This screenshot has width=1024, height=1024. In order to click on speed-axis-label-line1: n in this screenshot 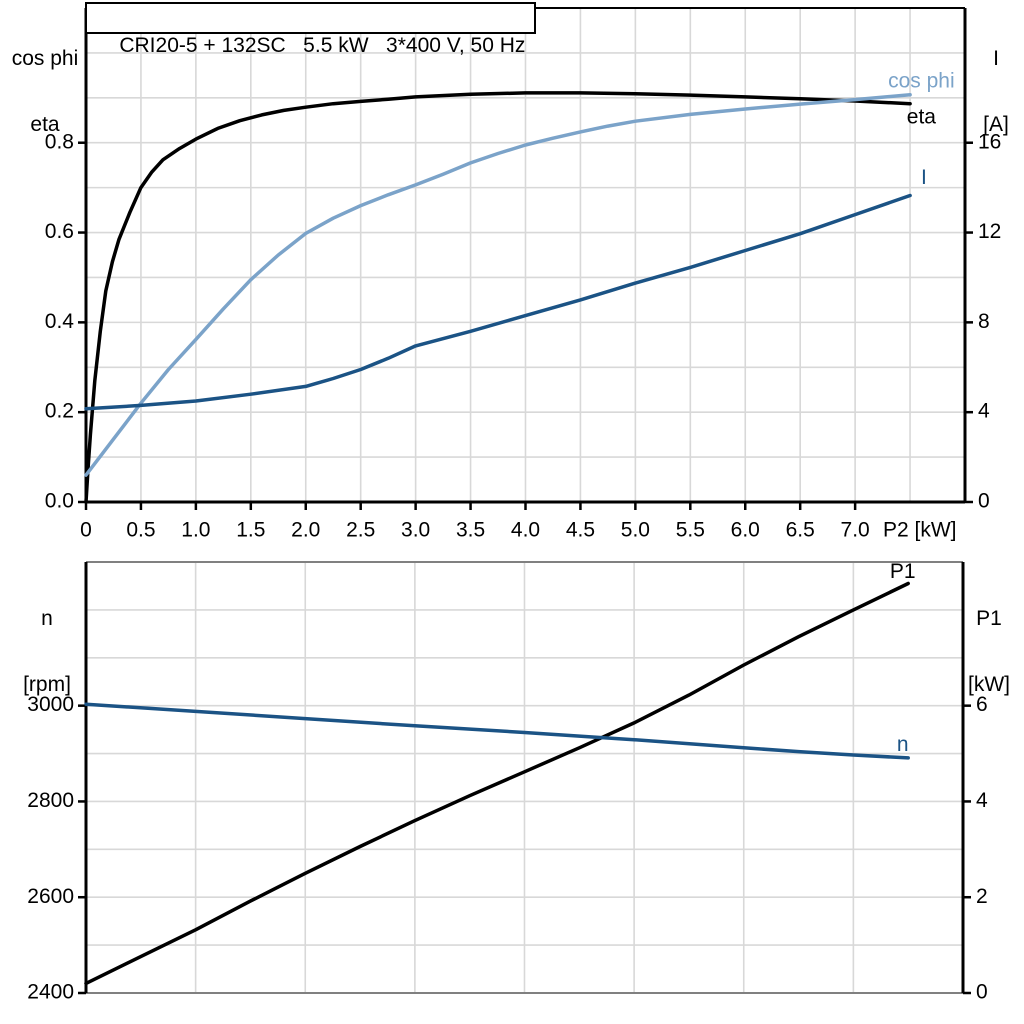, I will do `click(47, 618)`.